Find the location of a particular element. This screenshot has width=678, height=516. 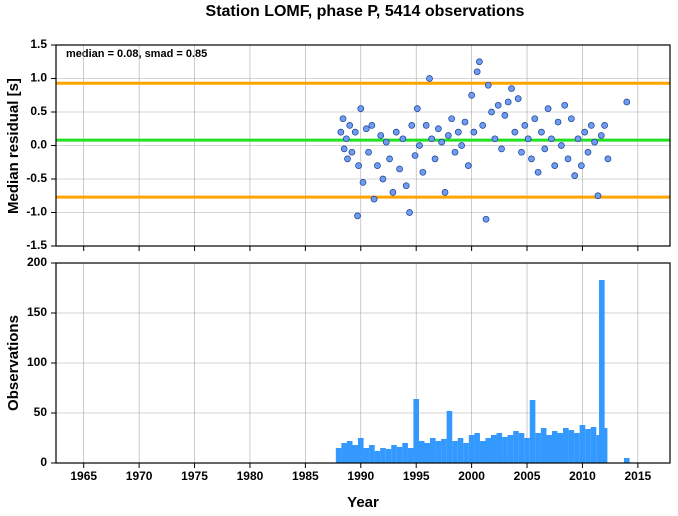

y-tick-label: 0 is located at coordinates (43, 462).